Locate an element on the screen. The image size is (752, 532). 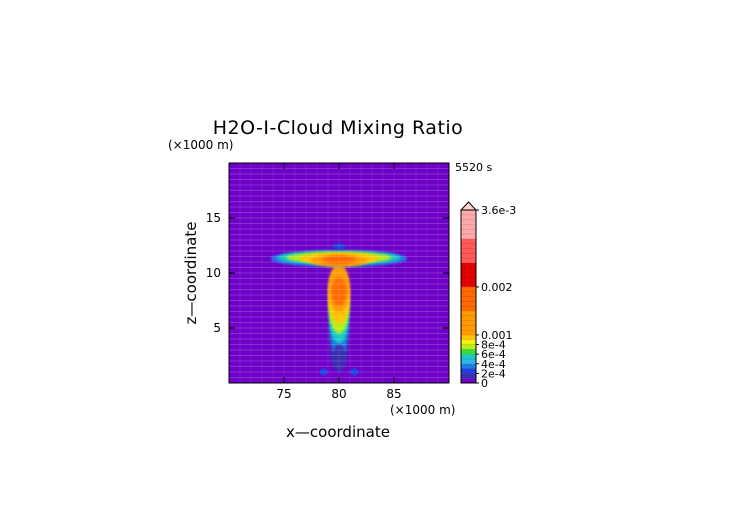
y-tick-label: 15 is located at coordinates (213, 218).